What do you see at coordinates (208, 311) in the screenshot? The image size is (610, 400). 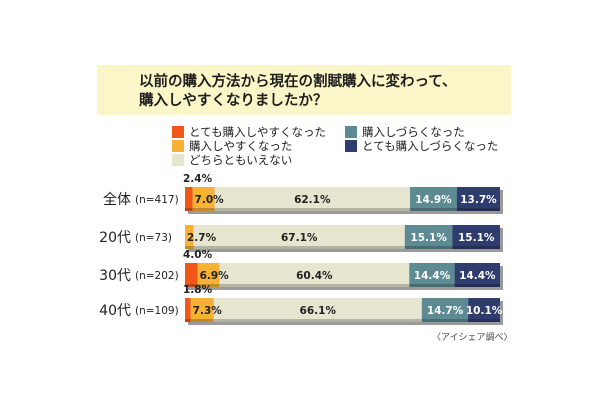 I see `data-label-easier: 7.3%` at bounding box center [208, 311].